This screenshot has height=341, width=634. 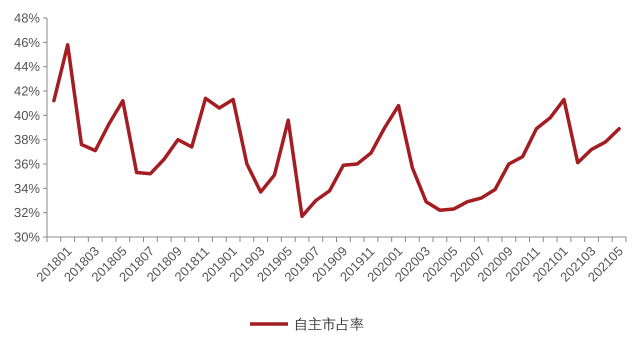 I want to click on y-tick-label: 36%, so click(x=27, y=164).